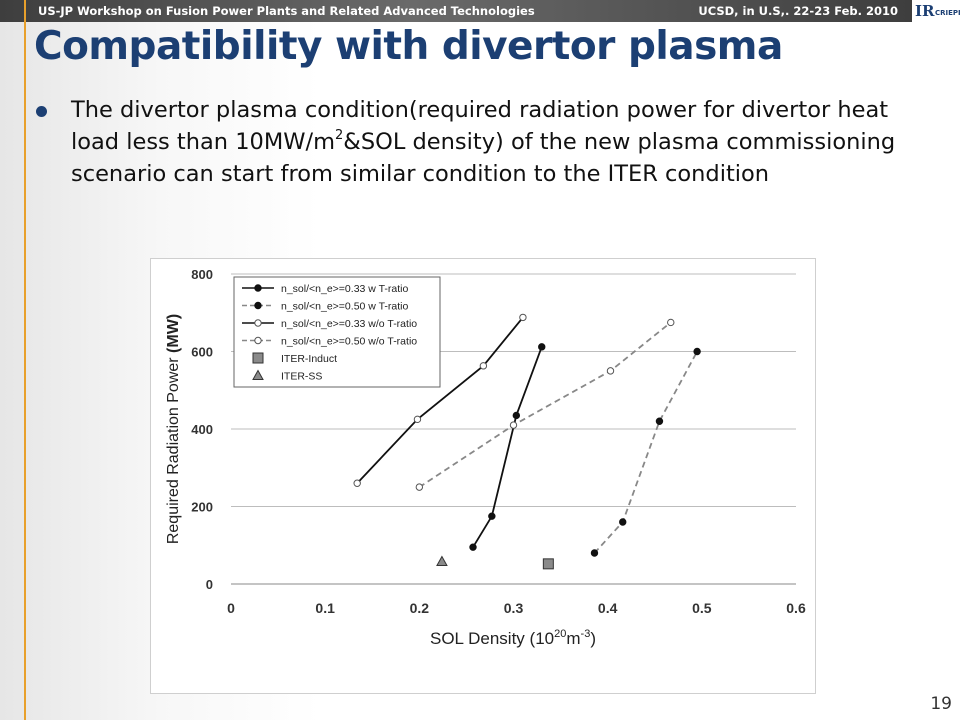 This screenshot has height=720, width=960. I want to click on legend-label: n_sol/<n_e>=0.50 w T-ratio, so click(345, 307).